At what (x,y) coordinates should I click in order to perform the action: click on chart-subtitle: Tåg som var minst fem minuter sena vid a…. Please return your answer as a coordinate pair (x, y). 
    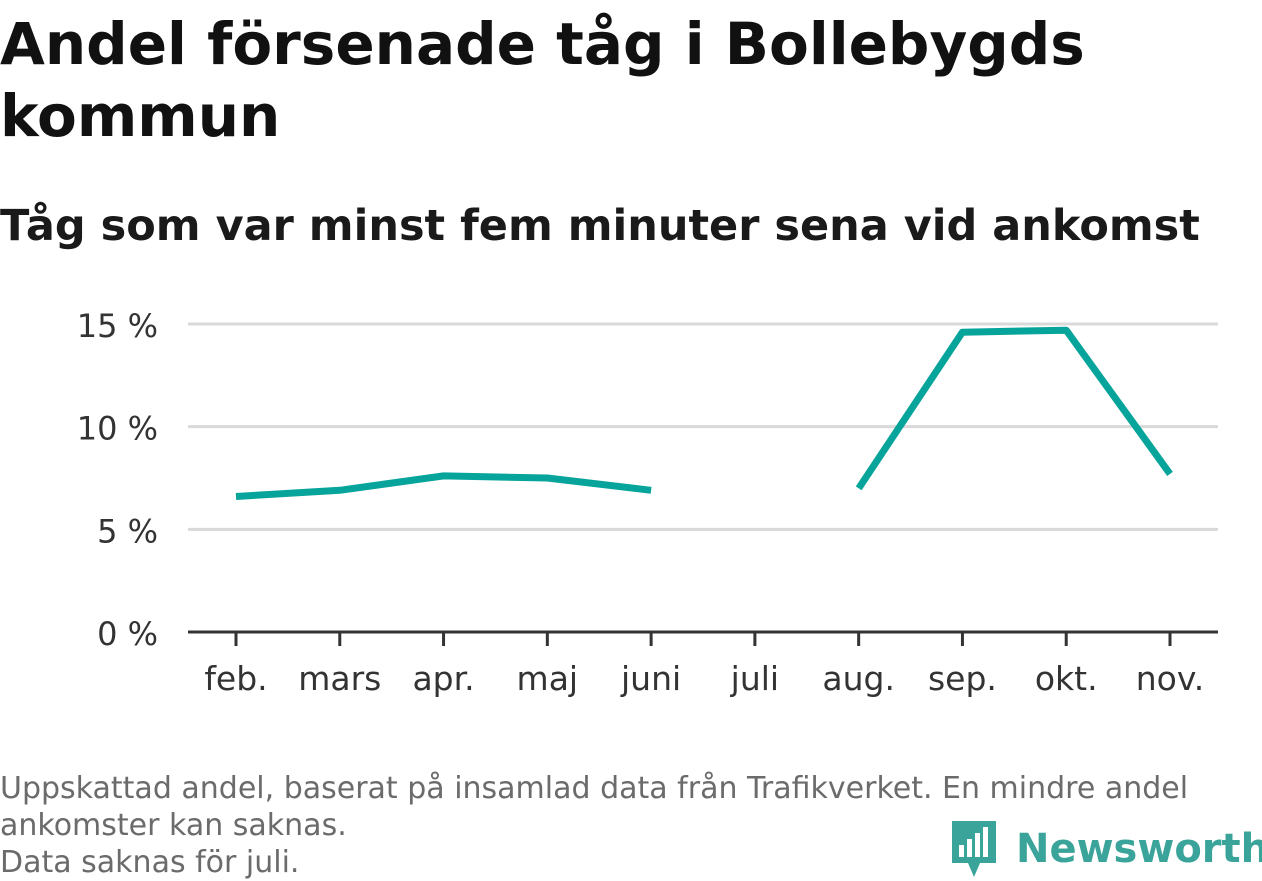
    Looking at the image, I should click on (600, 226).